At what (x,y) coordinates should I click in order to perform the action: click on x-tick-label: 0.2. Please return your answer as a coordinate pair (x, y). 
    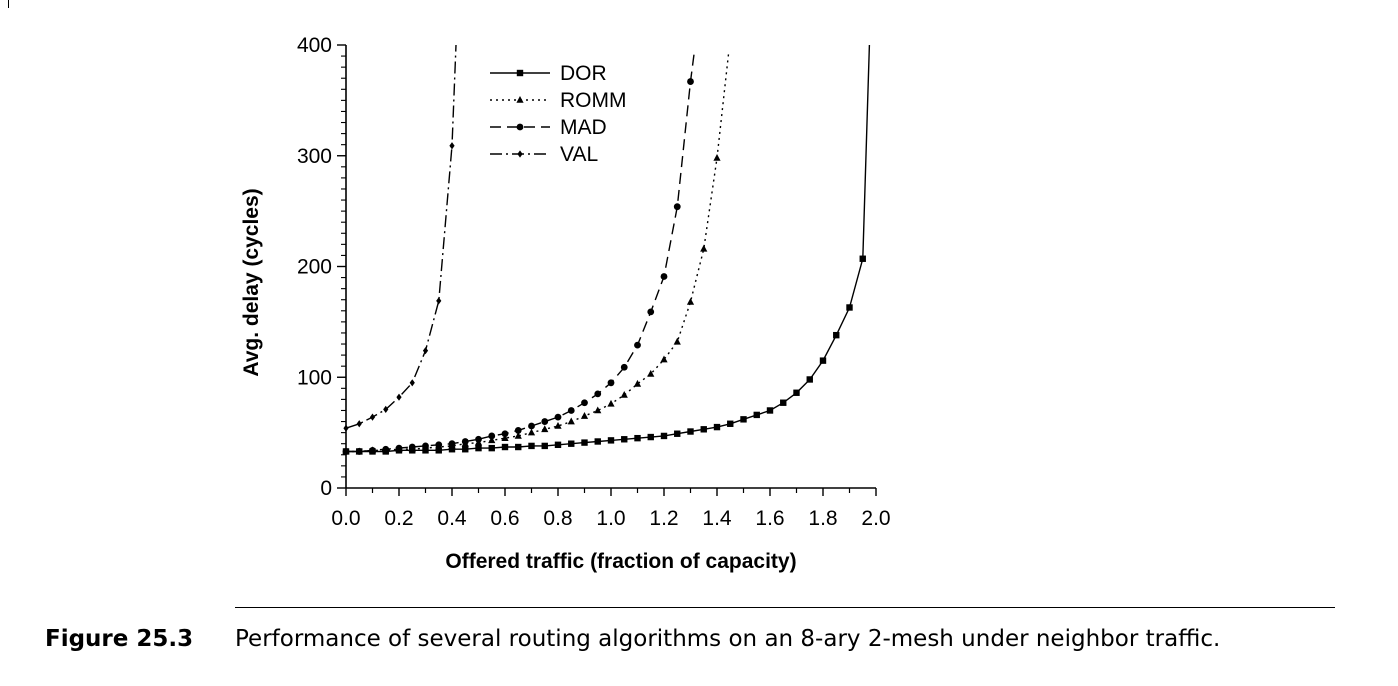
    Looking at the image, I should click on (398, 518).